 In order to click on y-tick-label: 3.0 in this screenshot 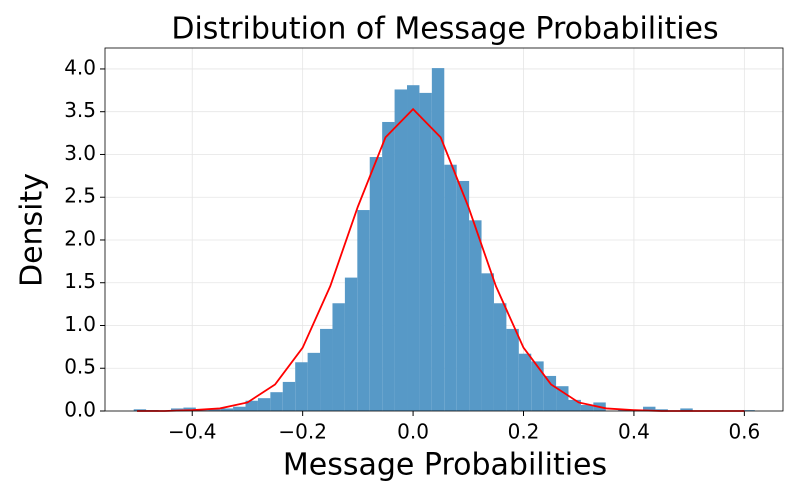, I will do `click(80, 153)`.